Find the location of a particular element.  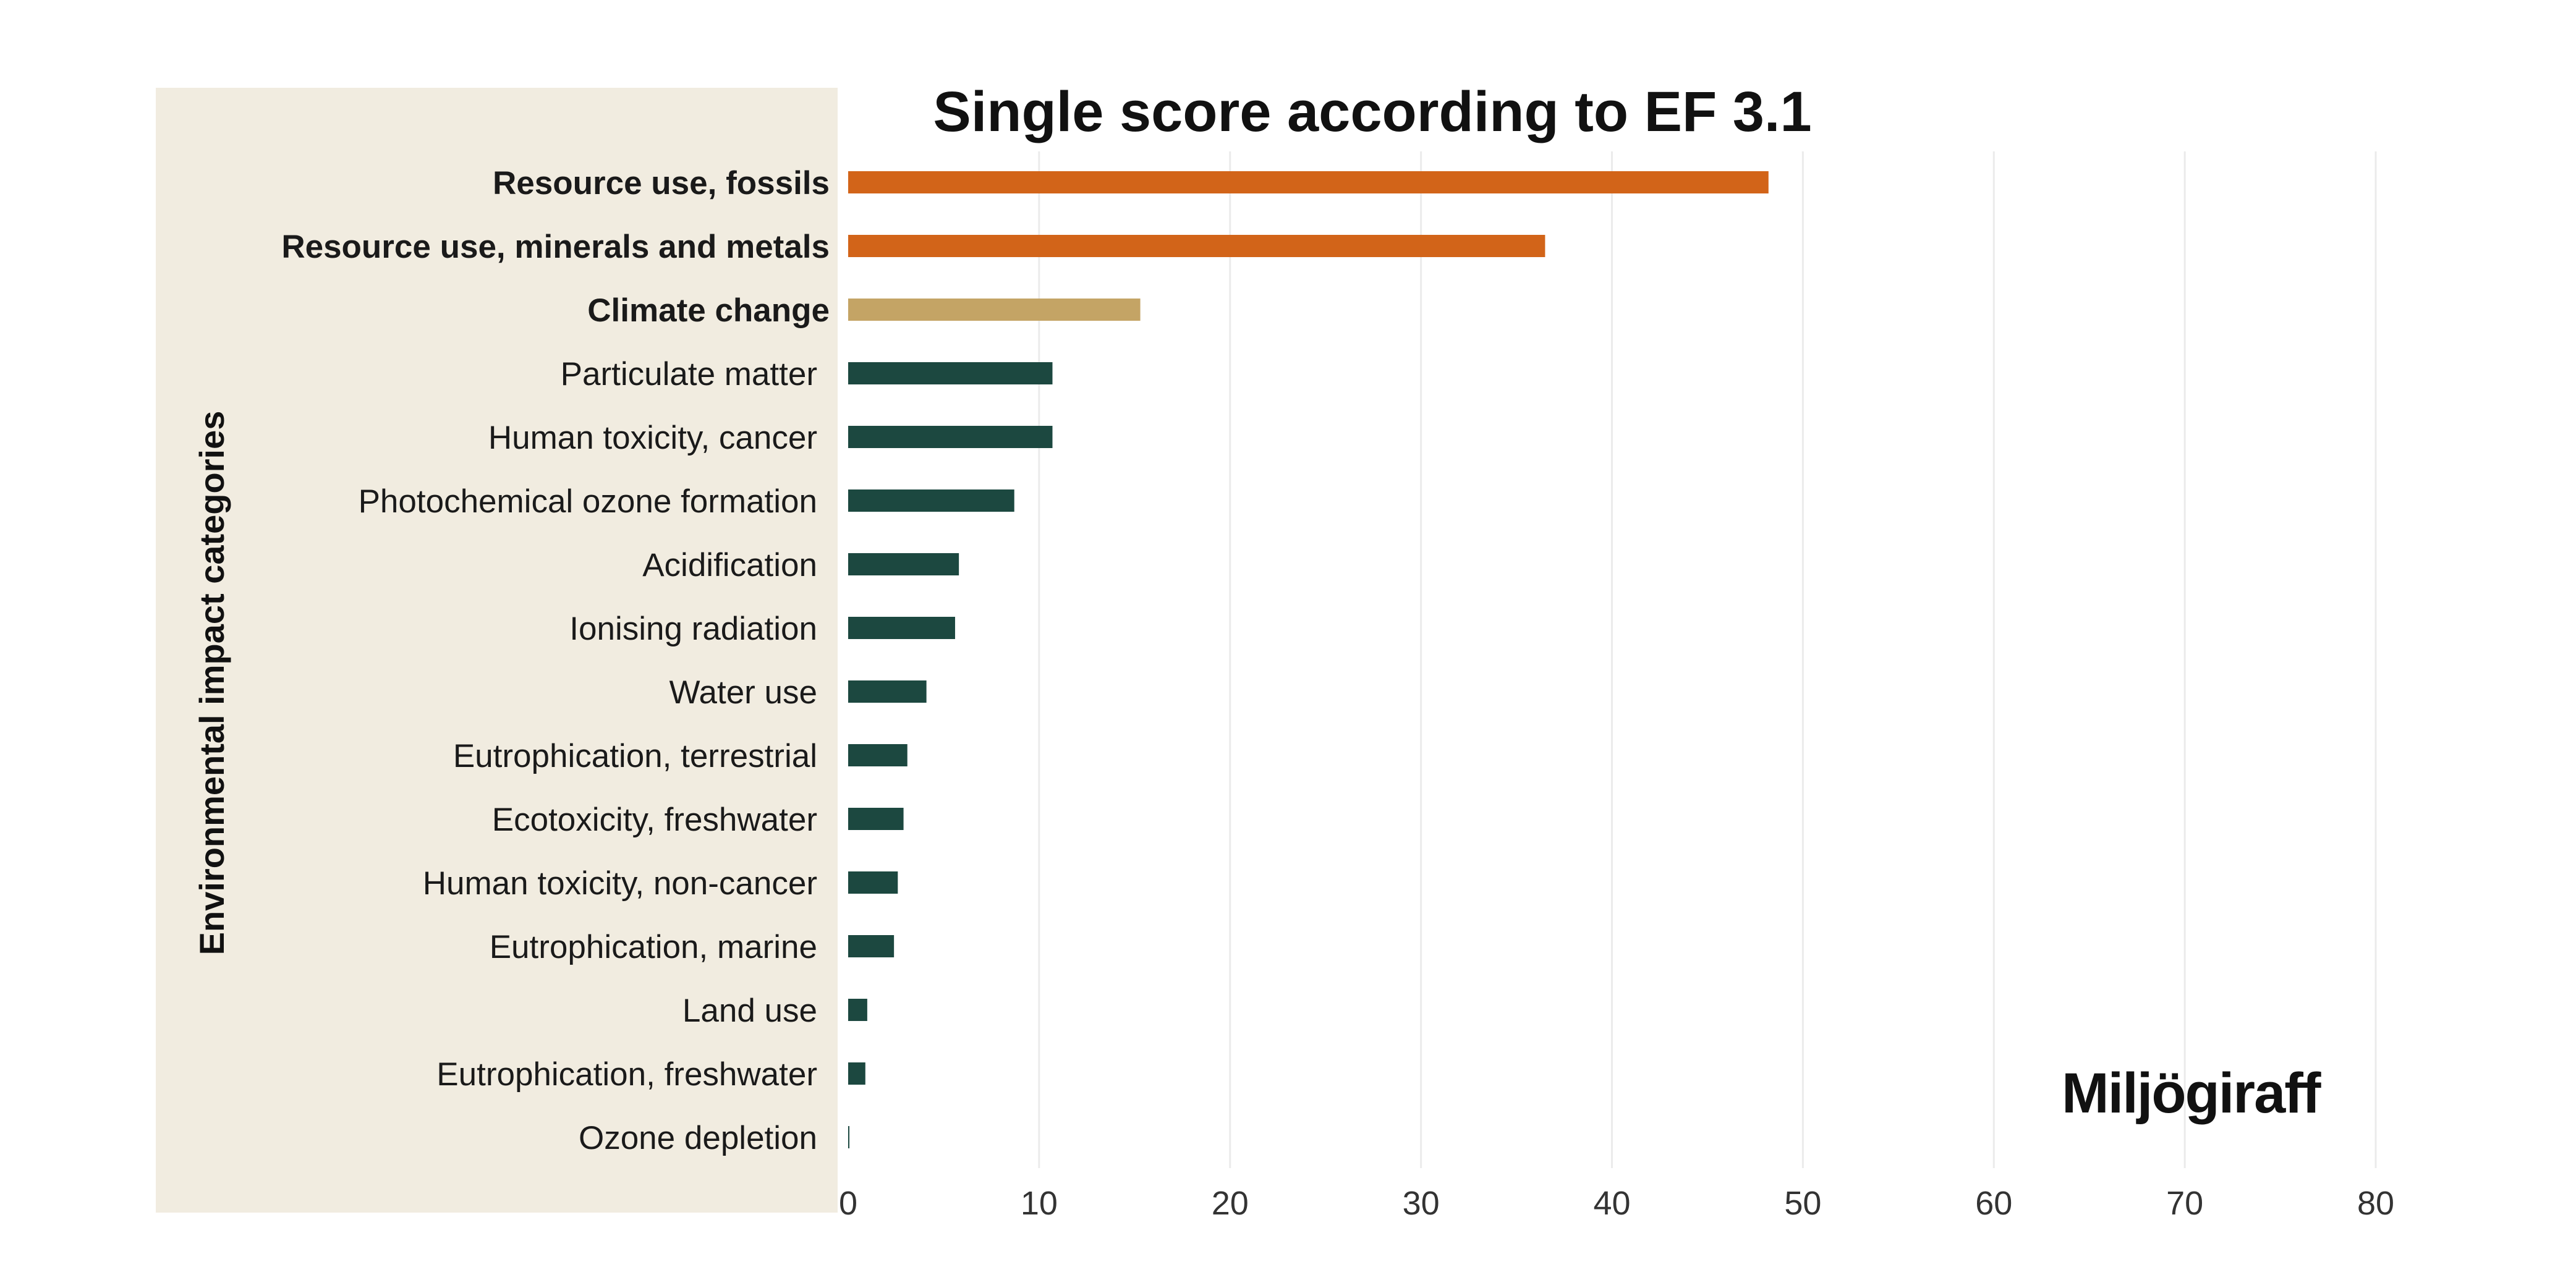

x-tick-label: 30 is located at coordinates (1421, 1203).